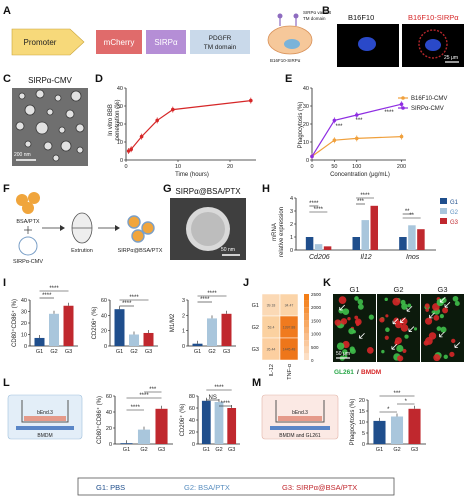 The height and width of the screenshot is (500, 470). What do you see at coordinates (119, 352) in the screenshot?
I see `i-b-xlabel-0: G1` at bounding box center [119, 352].